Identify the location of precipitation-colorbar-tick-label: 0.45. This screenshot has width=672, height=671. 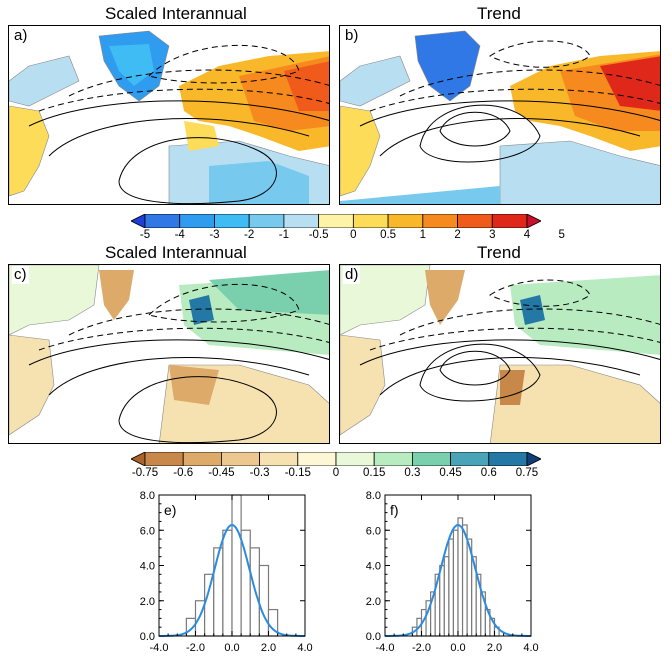
(450, 473).